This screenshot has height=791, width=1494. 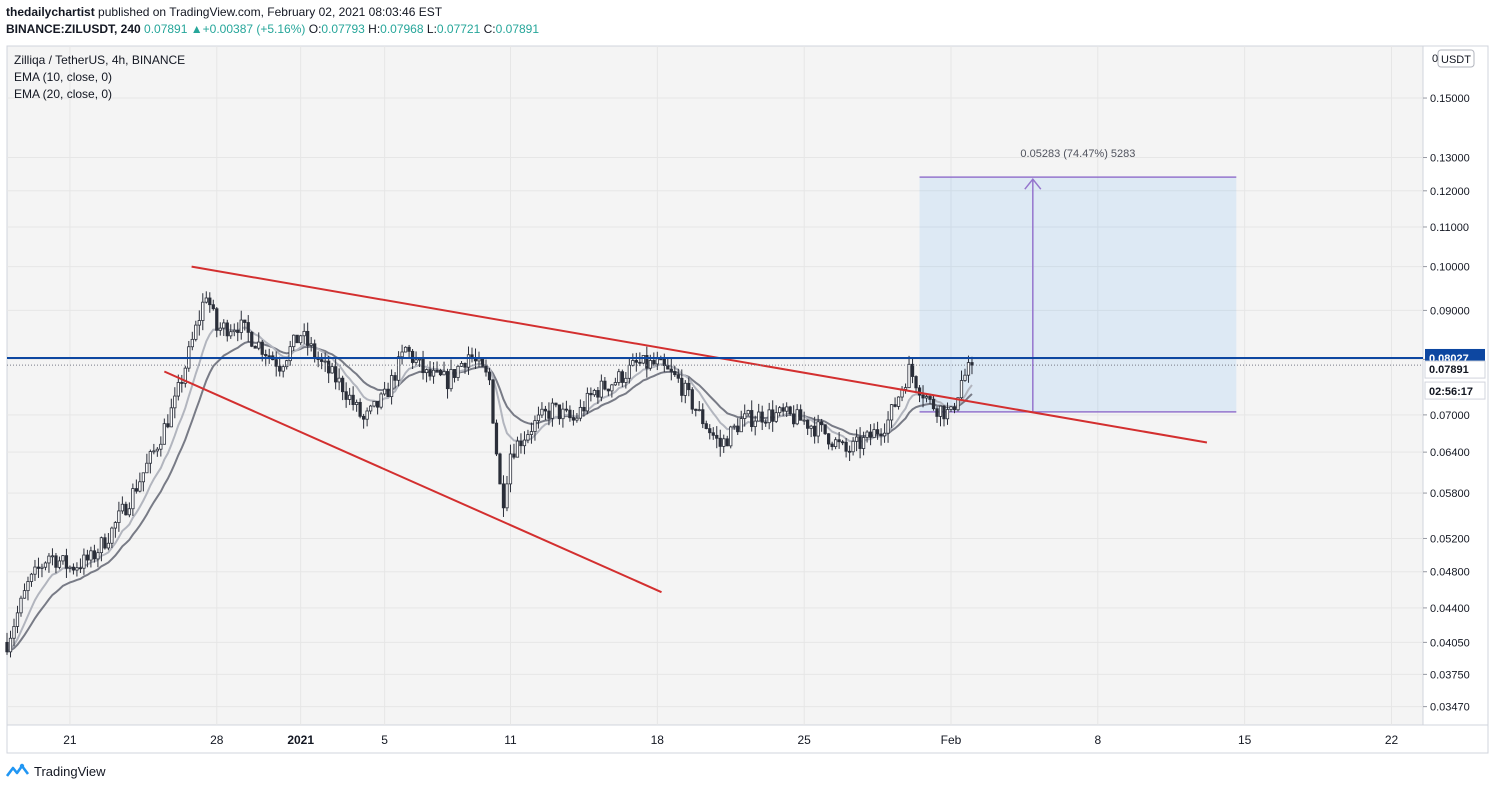 I want to click on legend-ema10: EMA (10, close, 0), so click(x=63, y=77).